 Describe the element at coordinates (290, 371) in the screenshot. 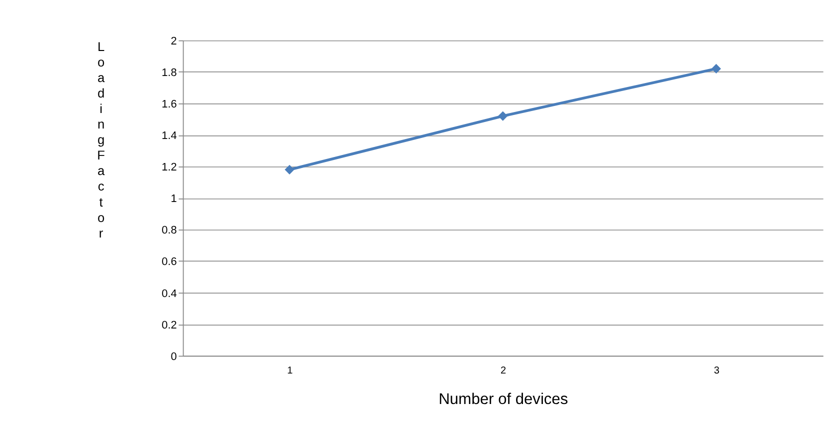

I see `x-tick-label: 1` at that location.